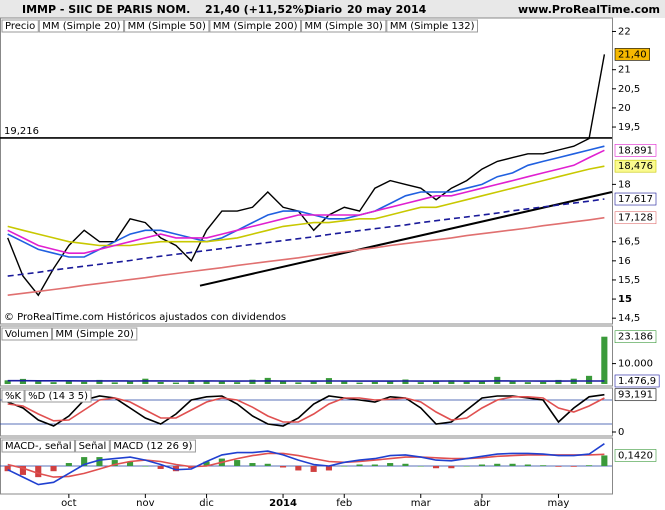  Describe the element at coordinates (482, 503) in the screenshot. I see `x-tick-label: abr` at that location.